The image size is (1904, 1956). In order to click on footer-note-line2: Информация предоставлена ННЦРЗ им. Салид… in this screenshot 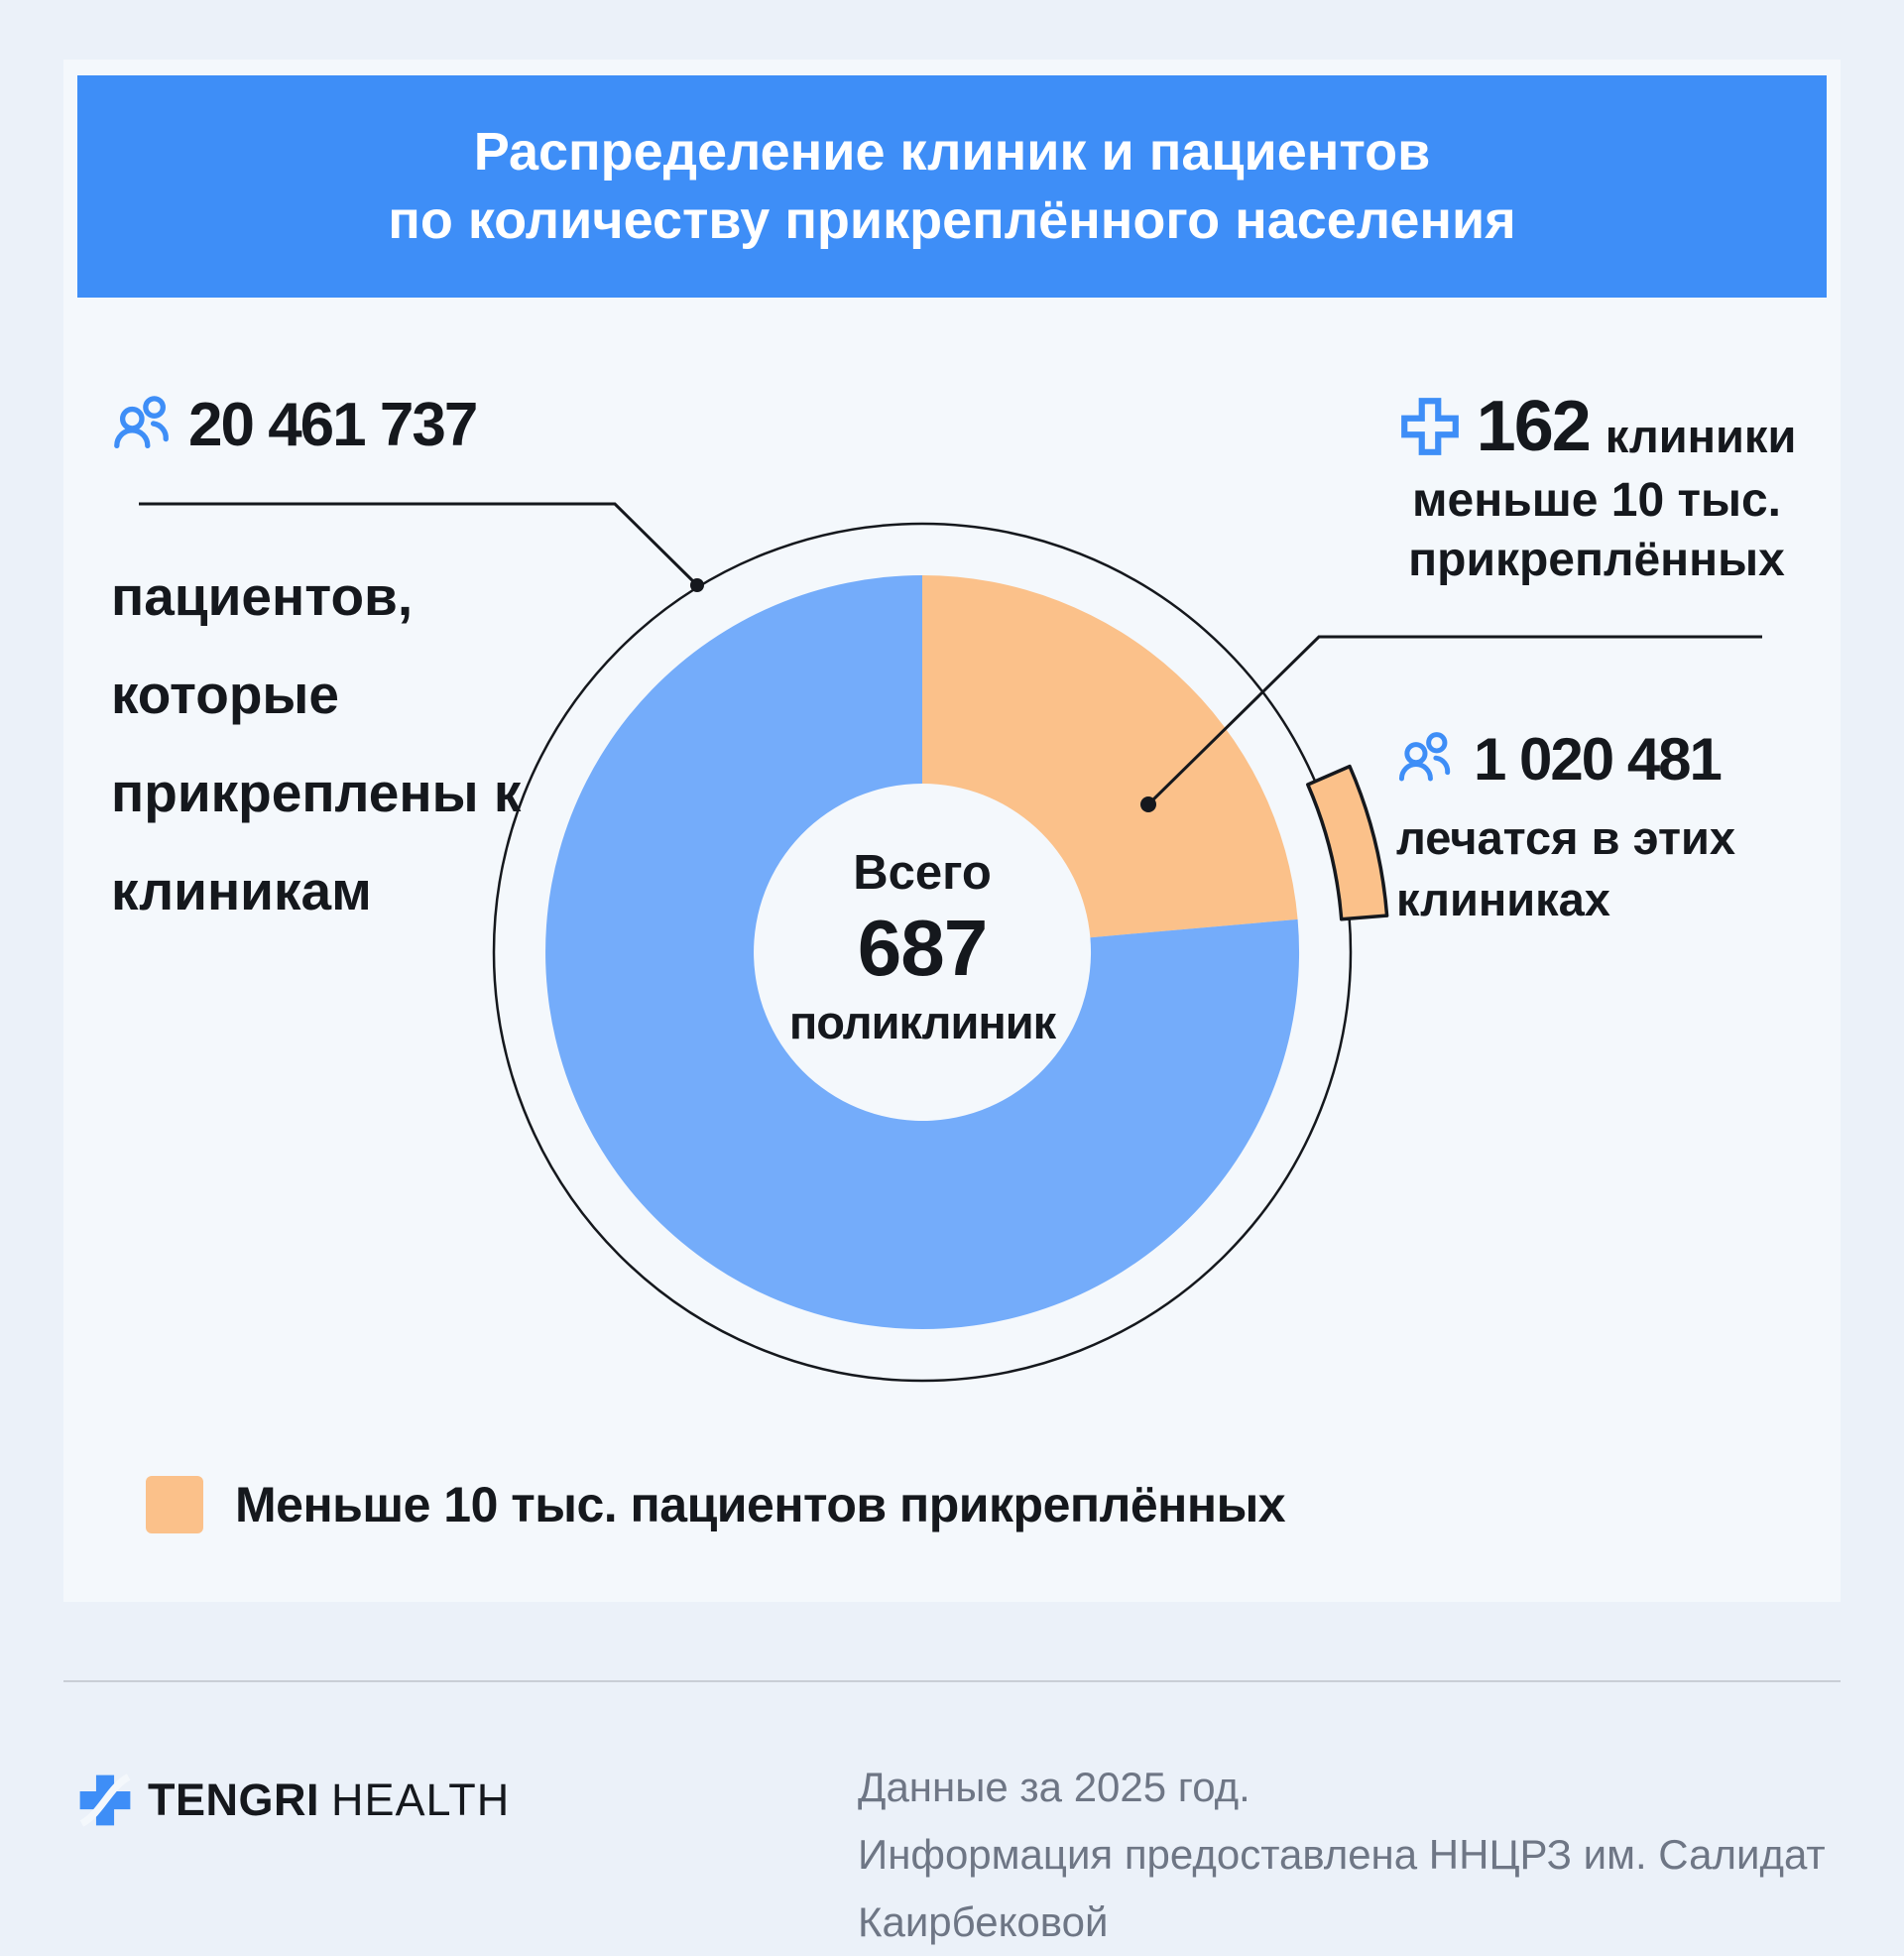, I will do `click(1342, 1888)`.